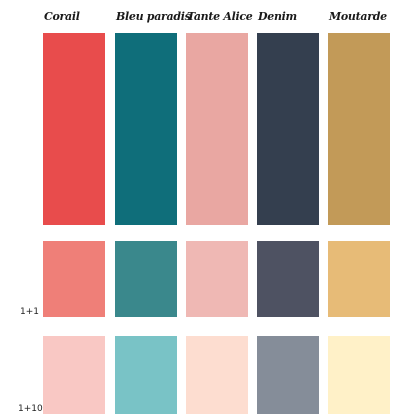  What do you see at coordinates (288, 279) in the screenshot?
I see `swatch-denim-light` at bounding box center [288, 279].